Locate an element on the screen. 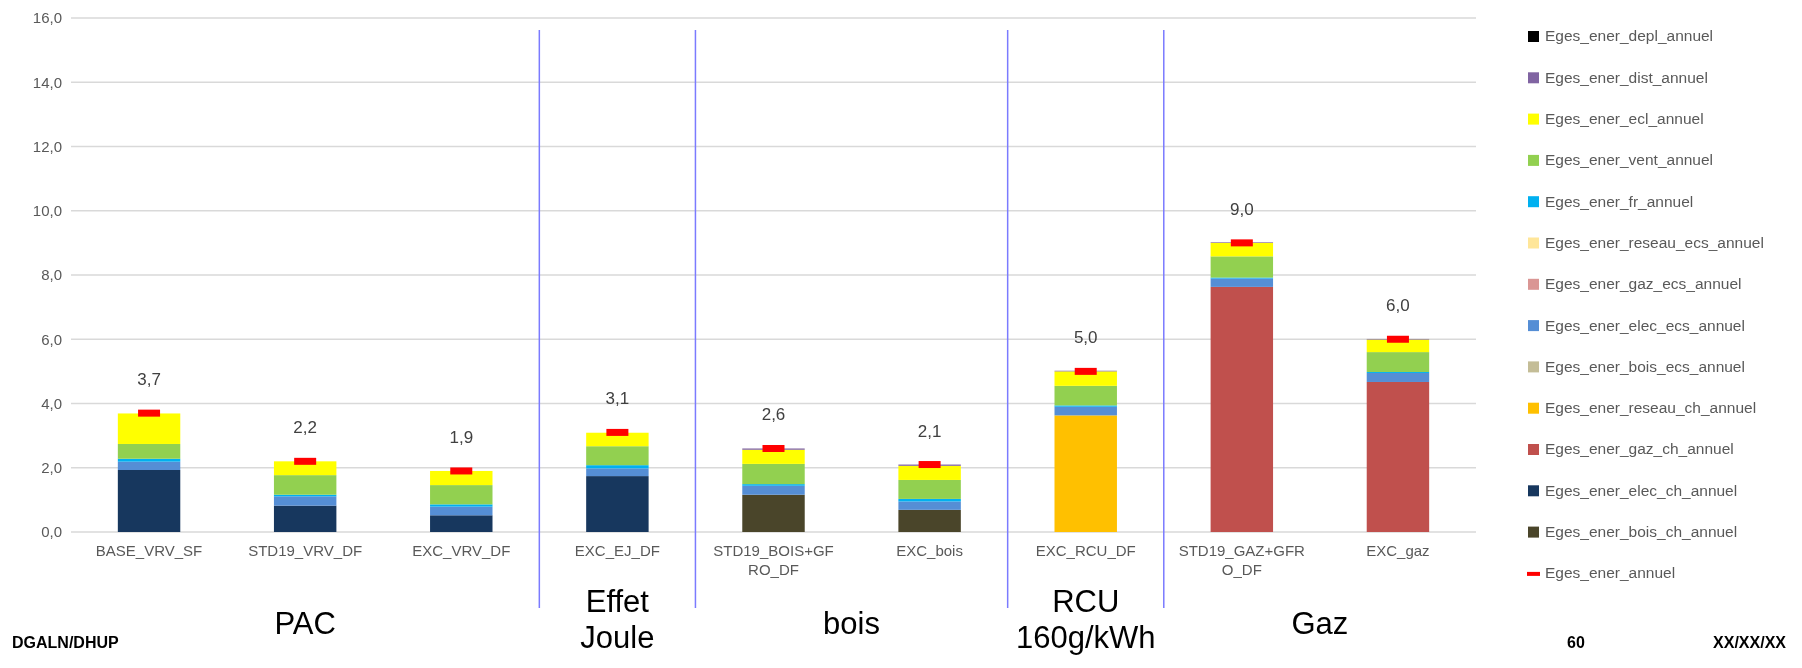 Image resolution: width=1802 pixels, height=668 pixels. x-tick-label: EXC_gaz is located at coordinates (1398, 550).